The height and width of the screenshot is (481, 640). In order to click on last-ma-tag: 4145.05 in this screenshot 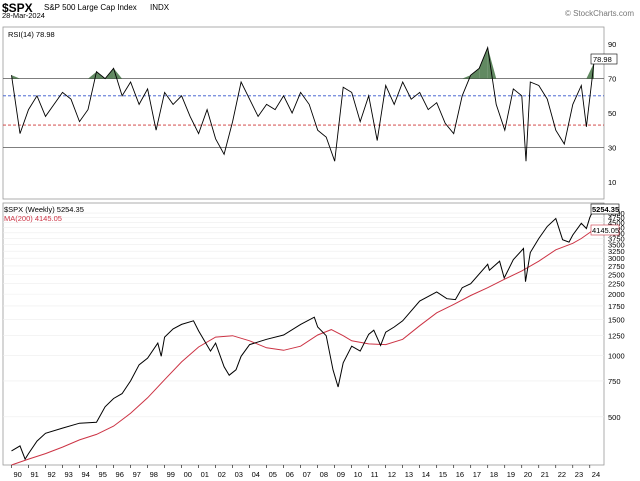, I will do `click(605, 230)`.